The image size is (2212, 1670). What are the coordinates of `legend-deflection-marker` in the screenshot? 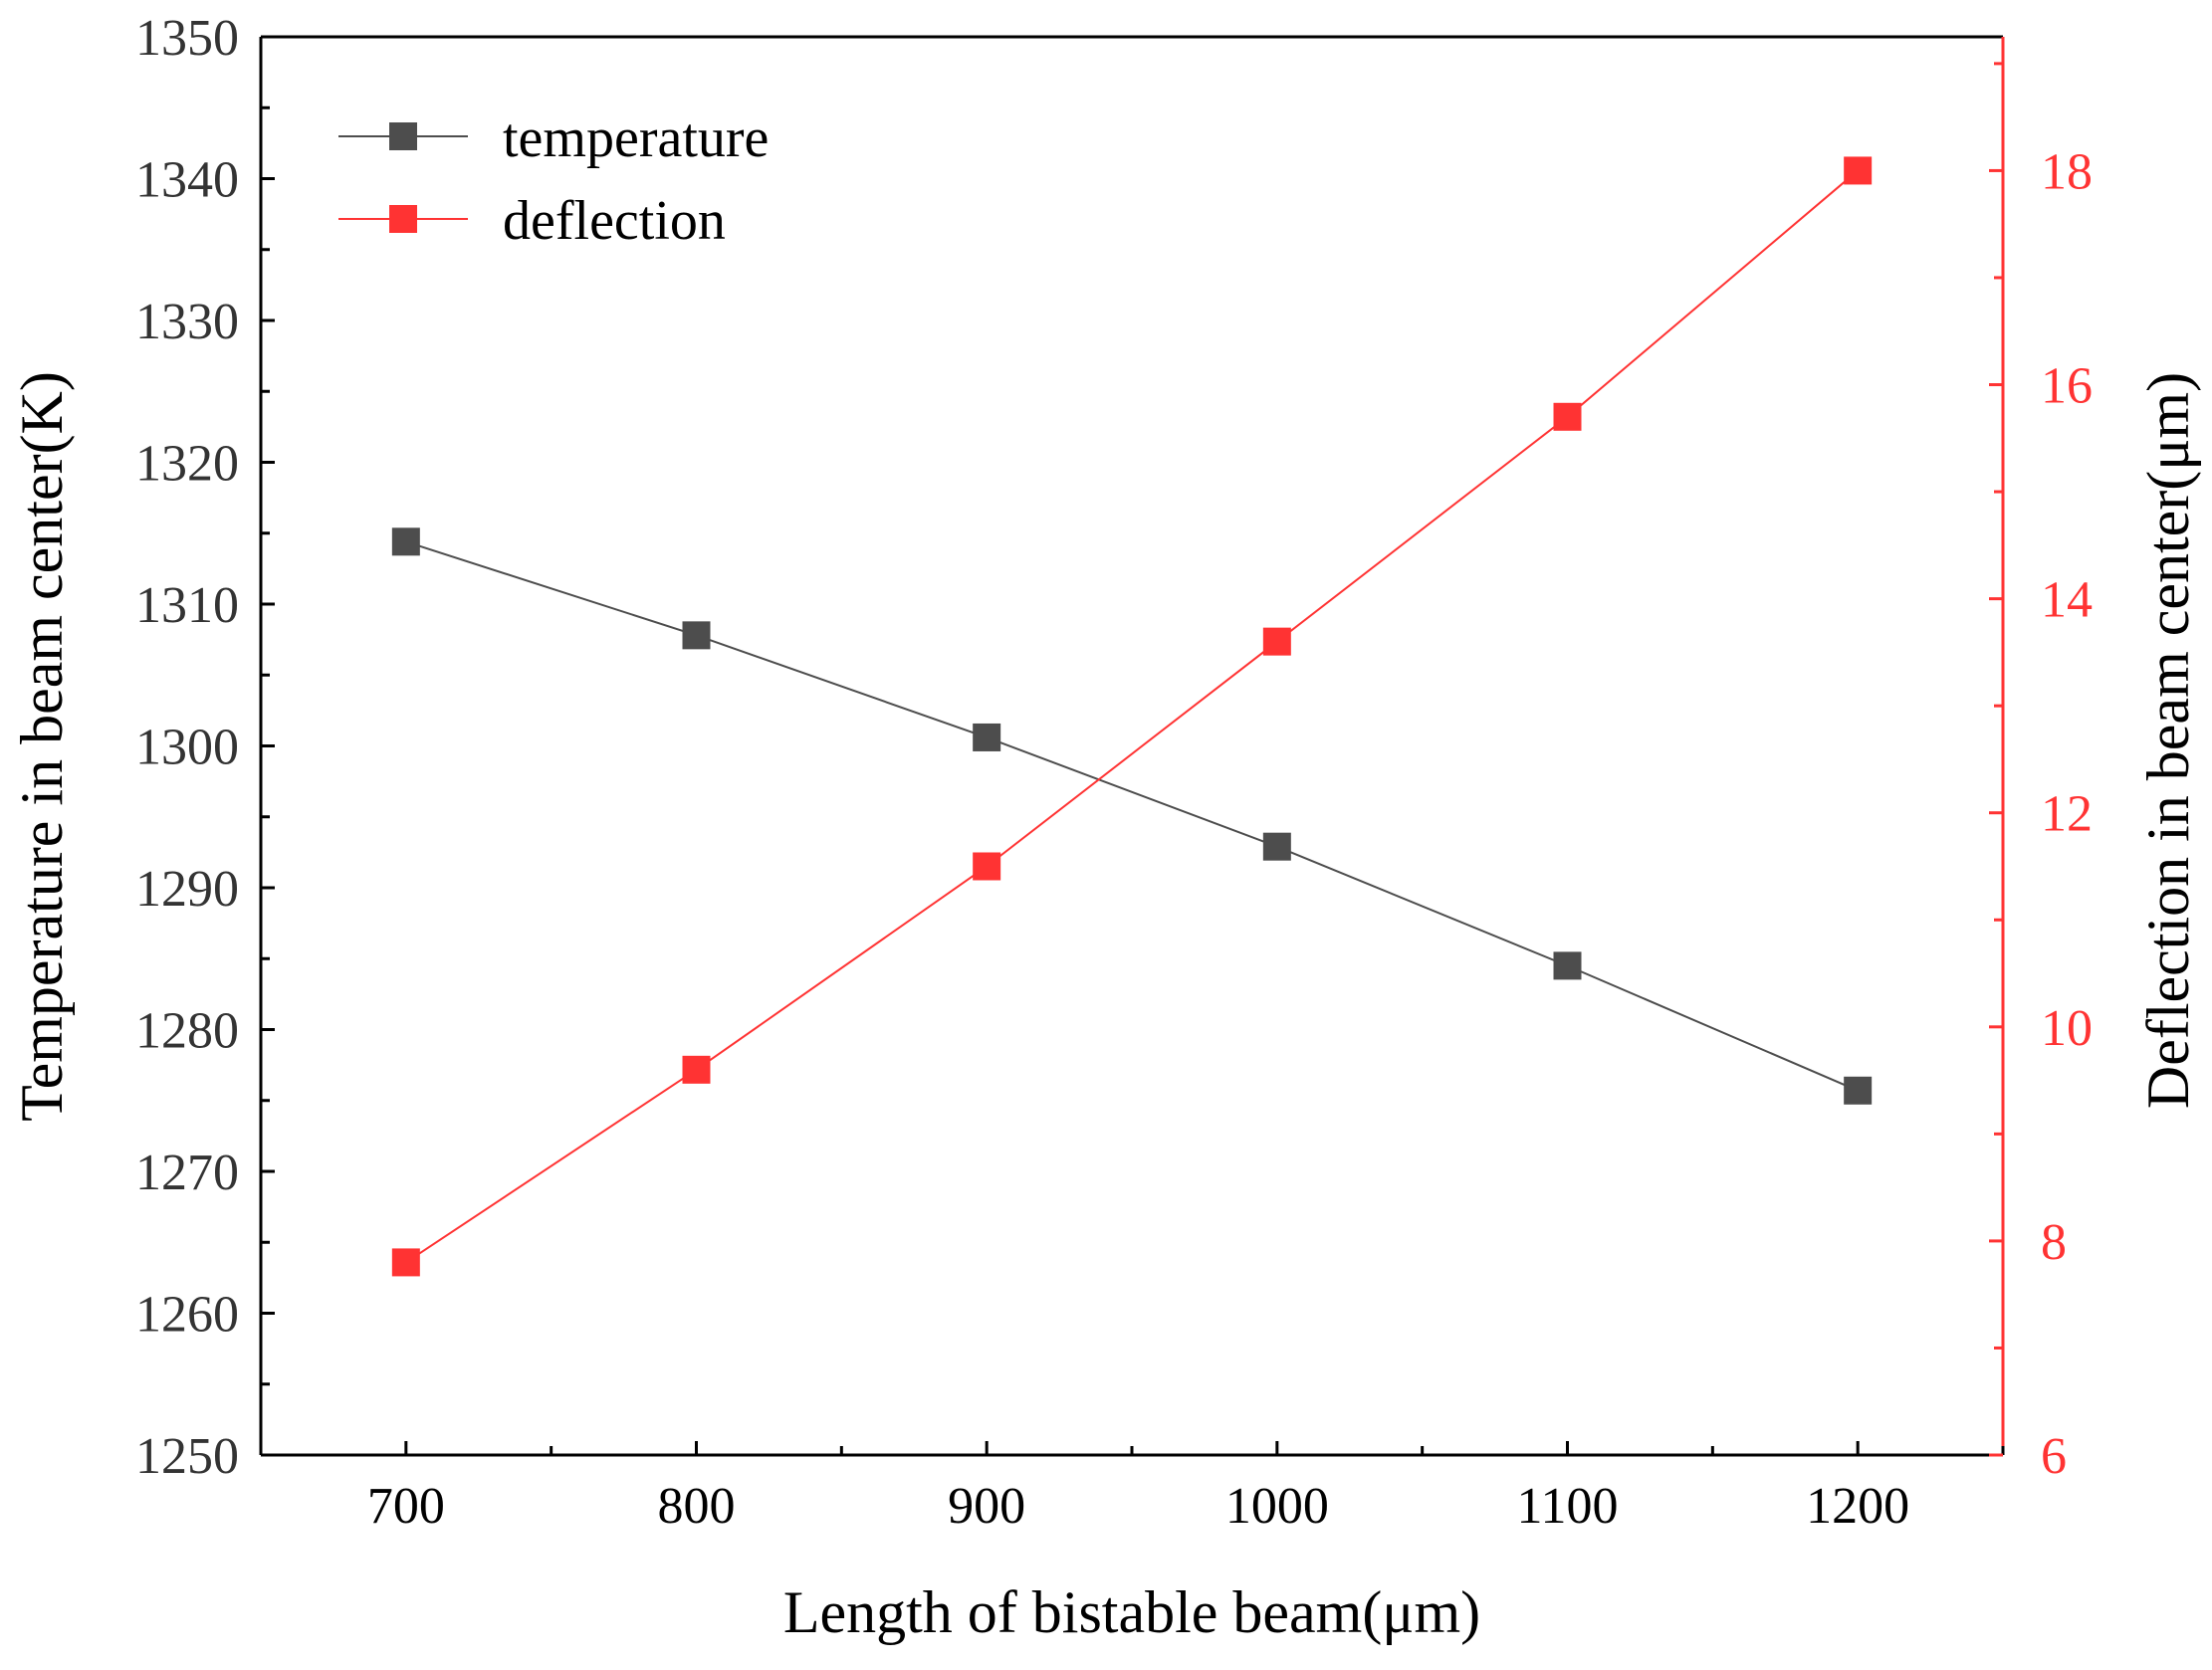 It's located at (403, 219).